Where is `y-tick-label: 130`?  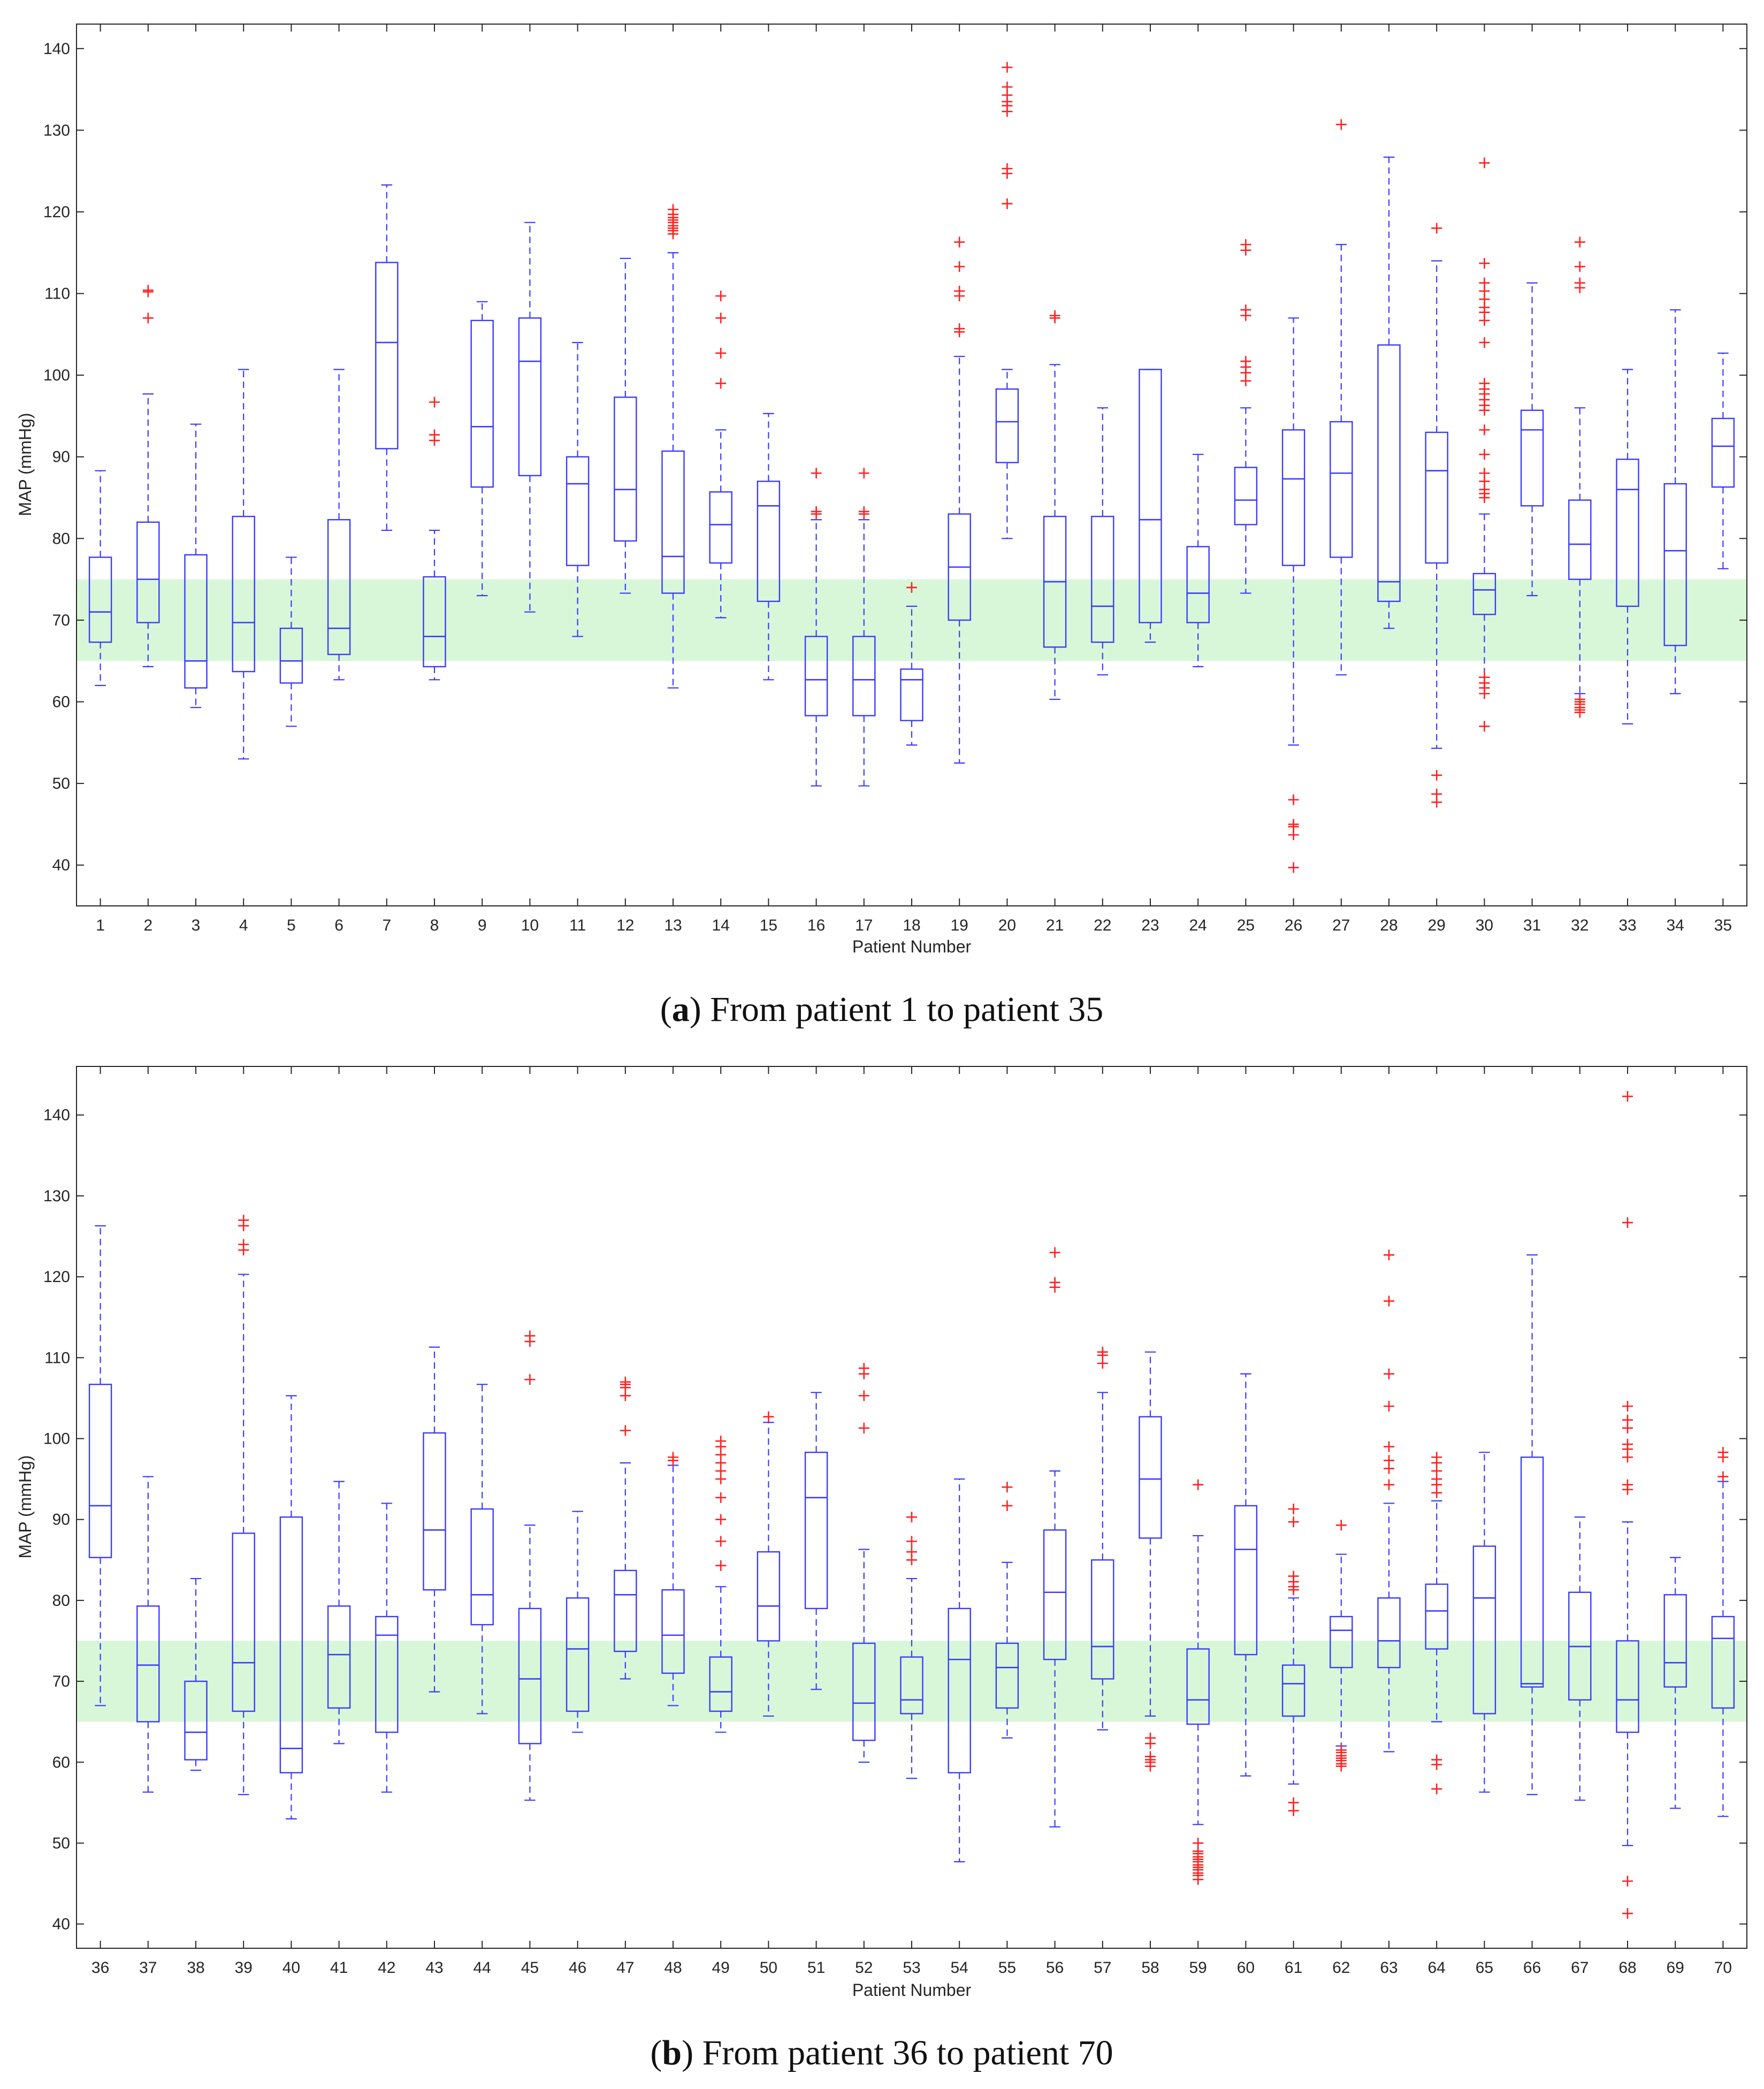
y-tick-label: 130 is located at coordinates (56, 1196).